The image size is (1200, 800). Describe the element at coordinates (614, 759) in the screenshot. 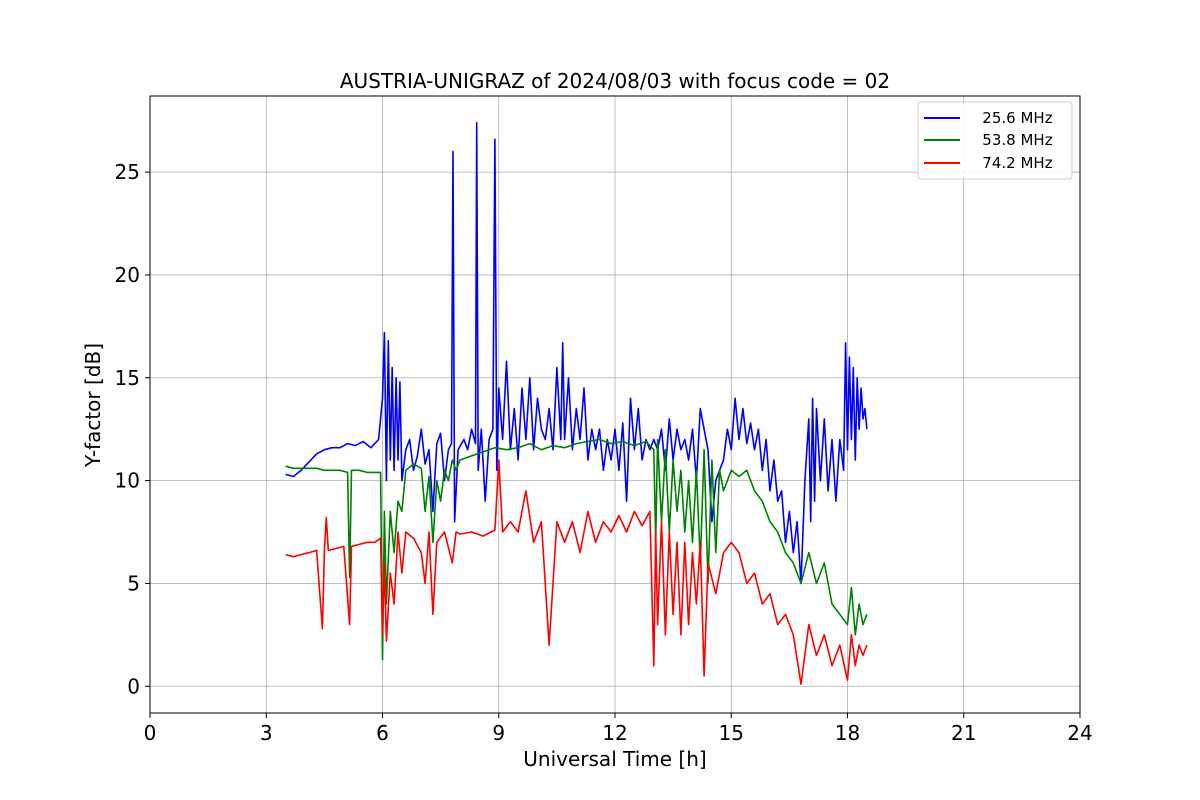

I see `x-axis-label: Universal Time [h]` at that location.